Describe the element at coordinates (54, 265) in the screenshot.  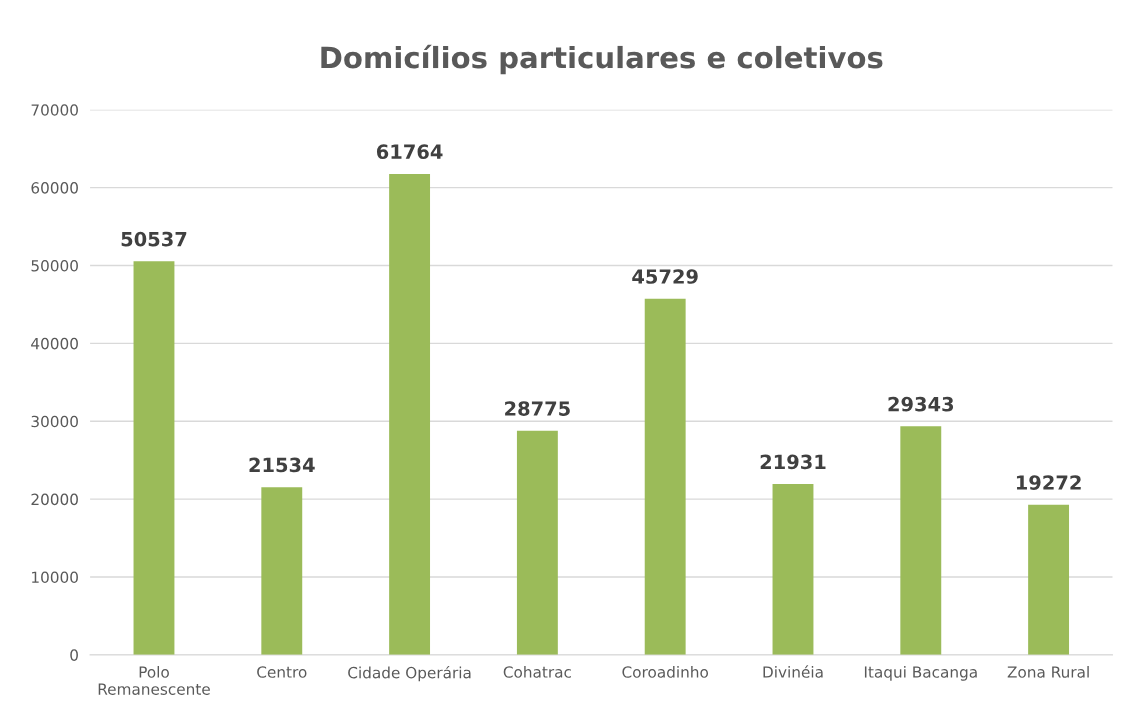
I see `y-tick-label: 50000` at that location.